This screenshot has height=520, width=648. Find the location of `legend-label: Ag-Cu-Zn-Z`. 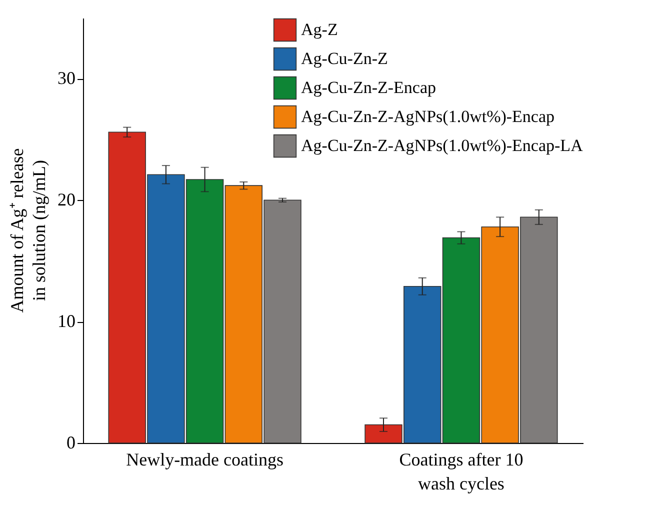

legend-label: Ag-Cu-Zn-Z is located at coordinates (344, 58).